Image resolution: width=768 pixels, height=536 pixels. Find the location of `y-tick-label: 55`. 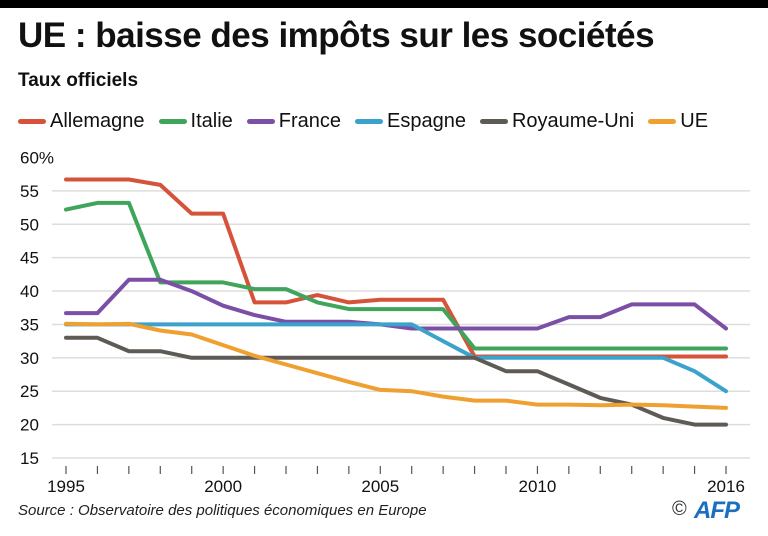

y-tick-label: 55 is located at coordinates (29, 191).